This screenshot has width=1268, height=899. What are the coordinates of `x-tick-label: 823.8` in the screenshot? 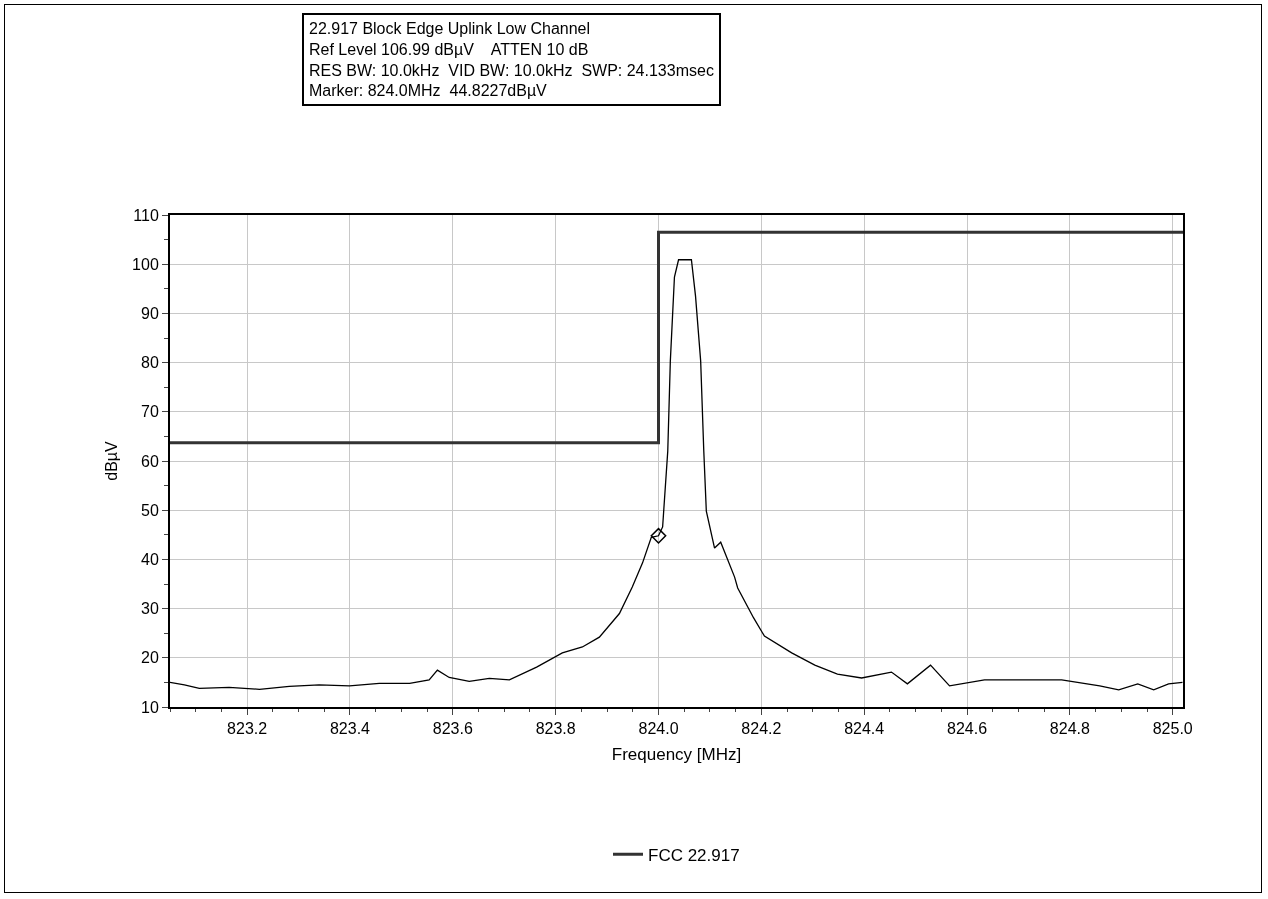 It's located at (555, 729).